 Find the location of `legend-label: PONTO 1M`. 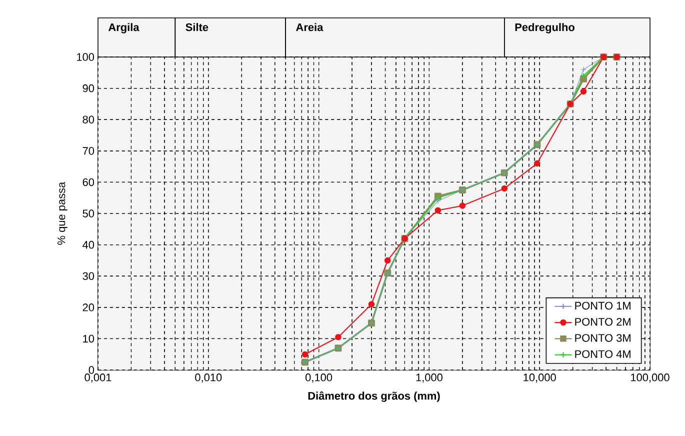

legend-label: PONTO 1M is located at coordinates (602, 306).